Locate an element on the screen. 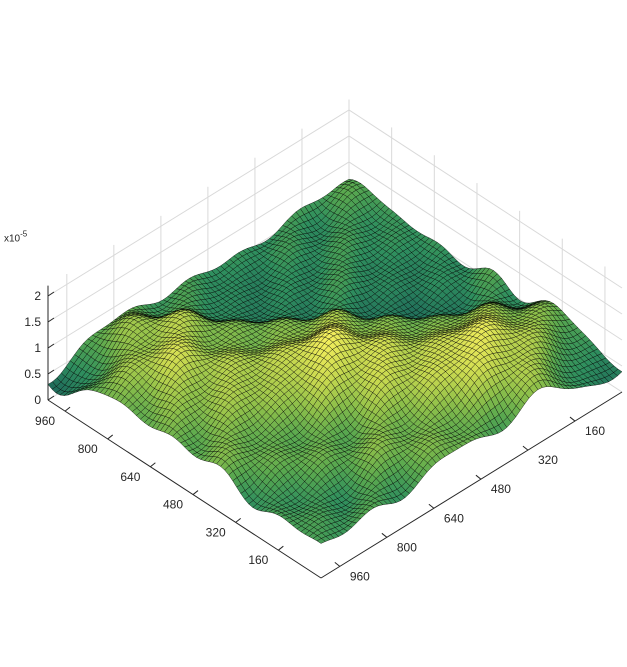  x-tick-label: 640 is located at coordinates (130, 477).